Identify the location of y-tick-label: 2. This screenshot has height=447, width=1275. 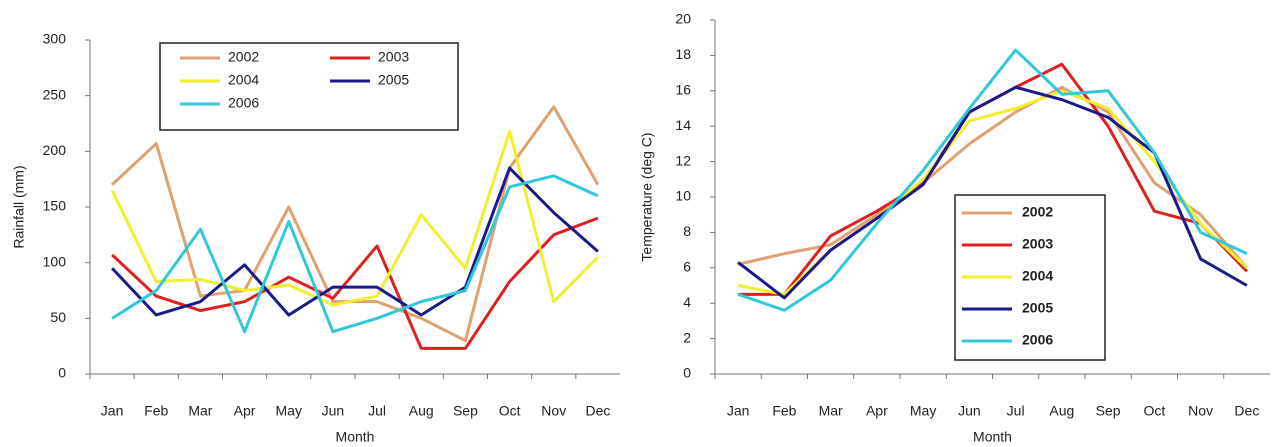
(687, 337).